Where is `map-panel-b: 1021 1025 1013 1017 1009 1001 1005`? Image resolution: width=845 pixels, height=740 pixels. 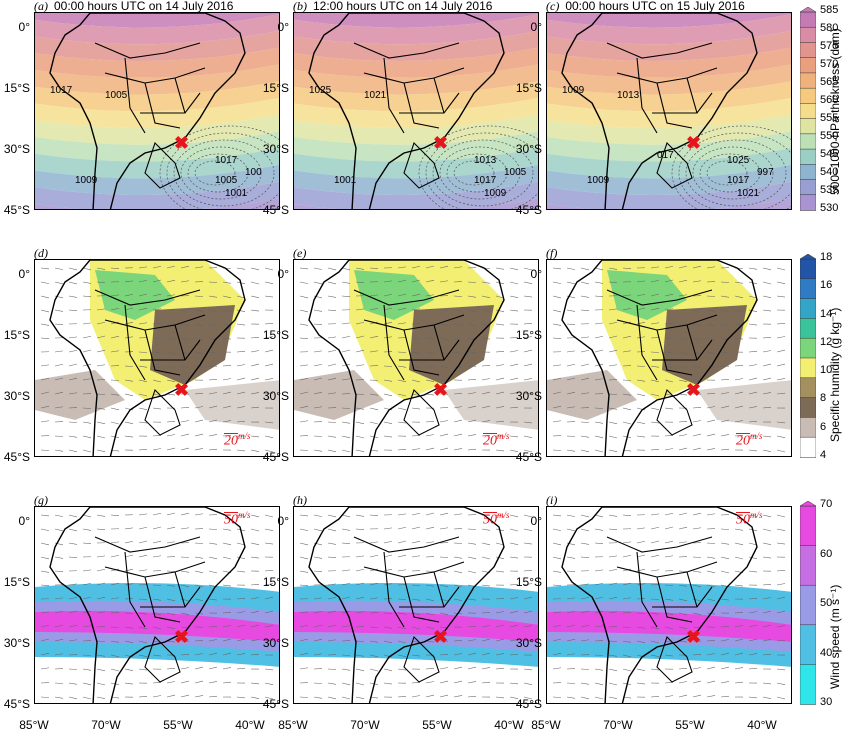
map-panel-b: 1021 1025 1013 1017 1009 1001 1005 is located at coordinates (416, 111).